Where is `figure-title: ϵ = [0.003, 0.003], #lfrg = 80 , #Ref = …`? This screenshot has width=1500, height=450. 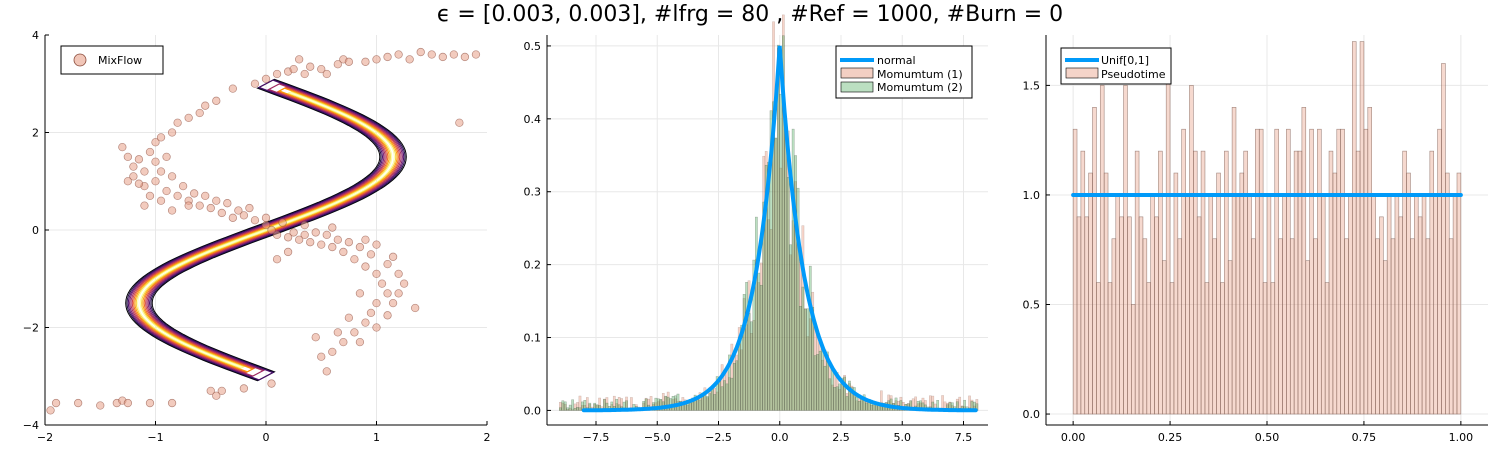 figure-title: ϵ = [0.003, 0.003], #lfrg = 80 , #Ref = … is located at coordinates (750, 14).